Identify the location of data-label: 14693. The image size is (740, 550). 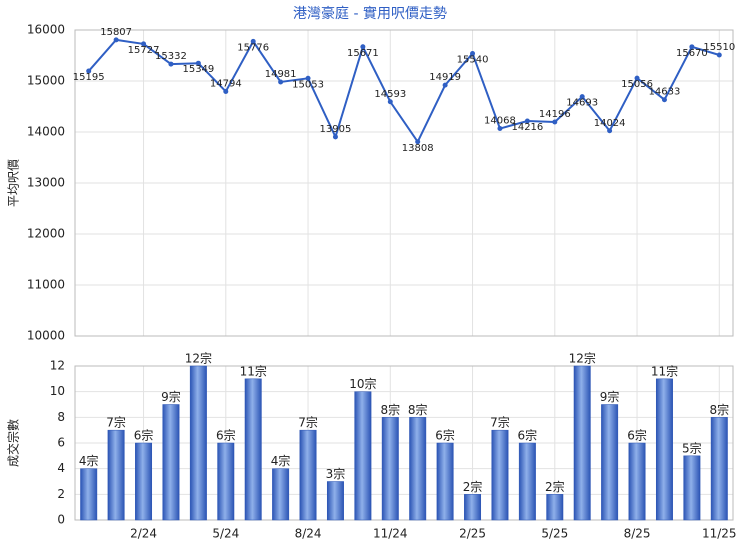
(582, 103).